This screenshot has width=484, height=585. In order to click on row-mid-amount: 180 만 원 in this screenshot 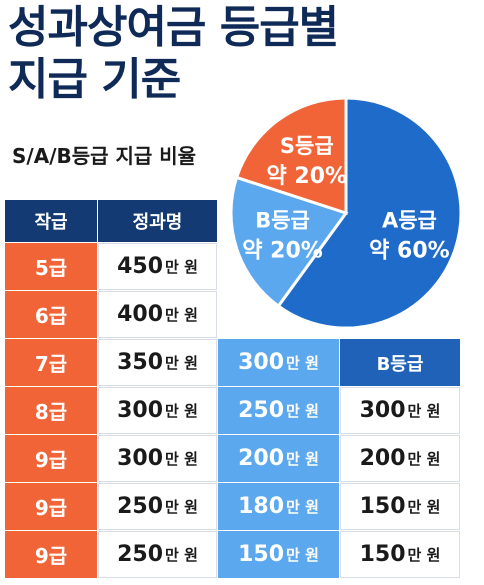, I will do `click(278, 506)`.